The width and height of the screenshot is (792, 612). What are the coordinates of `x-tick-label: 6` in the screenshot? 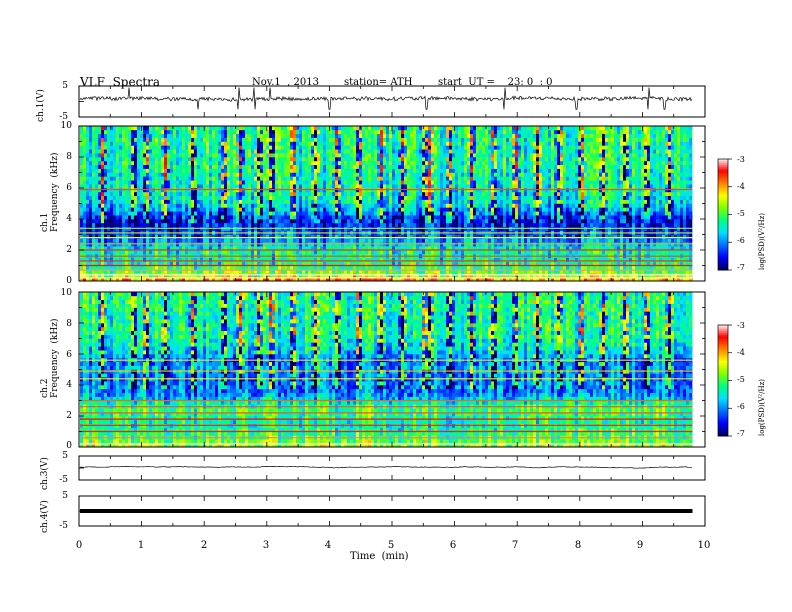 It's located at (453, 545).